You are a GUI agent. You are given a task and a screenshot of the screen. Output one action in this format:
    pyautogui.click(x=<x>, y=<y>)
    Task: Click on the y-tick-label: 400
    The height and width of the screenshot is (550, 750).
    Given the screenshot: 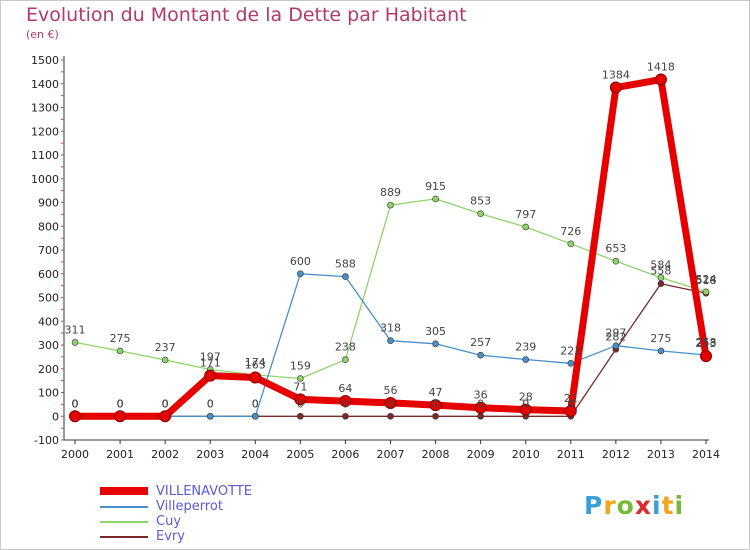 What is the action you would take?
    pyautogui.click(x=48, y=321)
    